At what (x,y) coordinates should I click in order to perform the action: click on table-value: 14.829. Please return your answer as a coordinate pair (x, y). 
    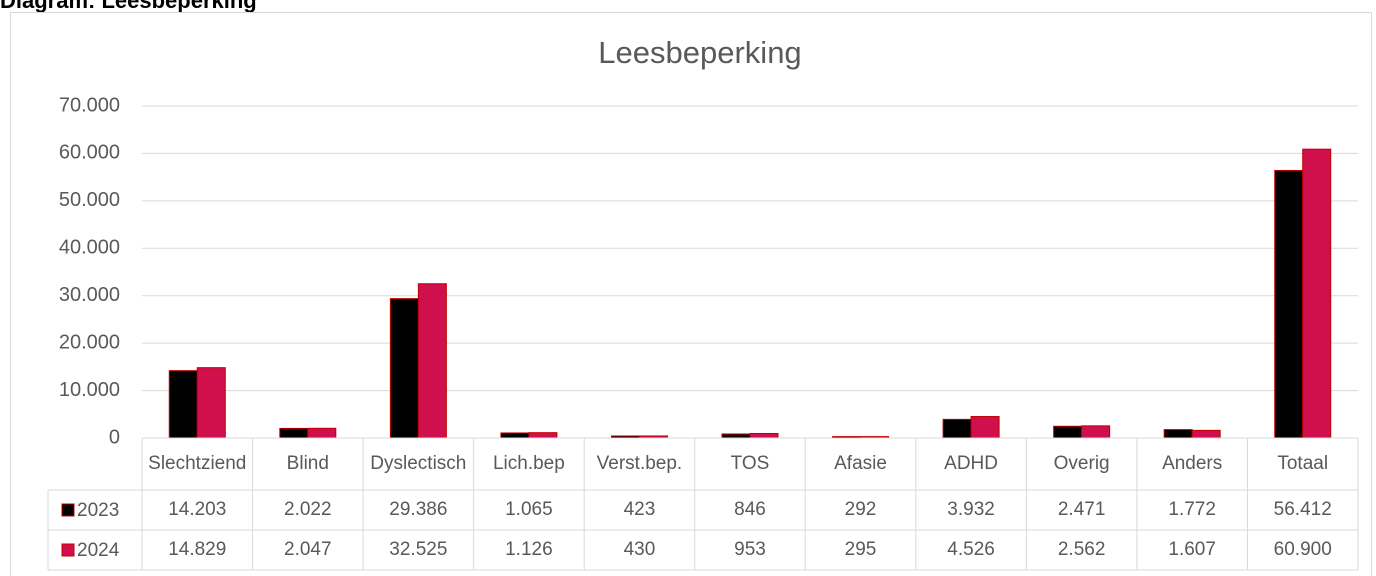
    Looking at the image, I should click on (197, 549).